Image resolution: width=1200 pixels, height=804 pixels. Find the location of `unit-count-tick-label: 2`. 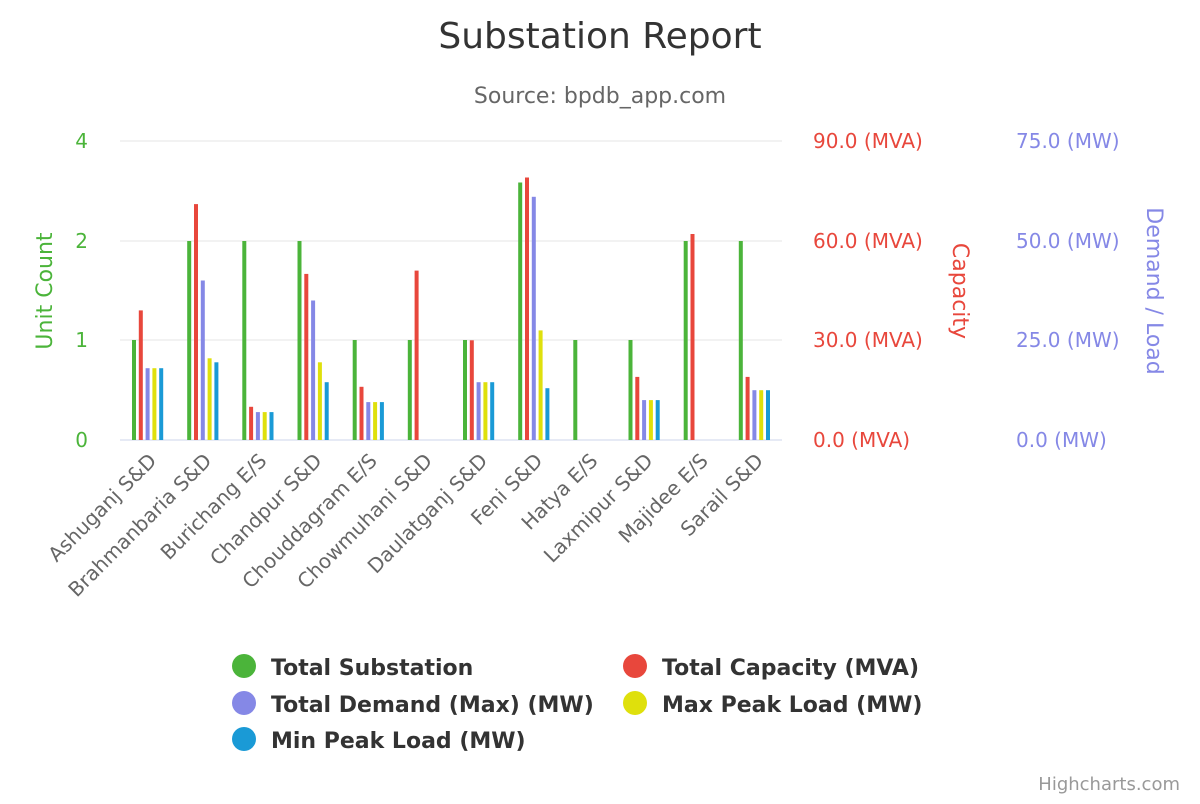

unit-count-tick-label: 2 is located at coordinates (81, 241).